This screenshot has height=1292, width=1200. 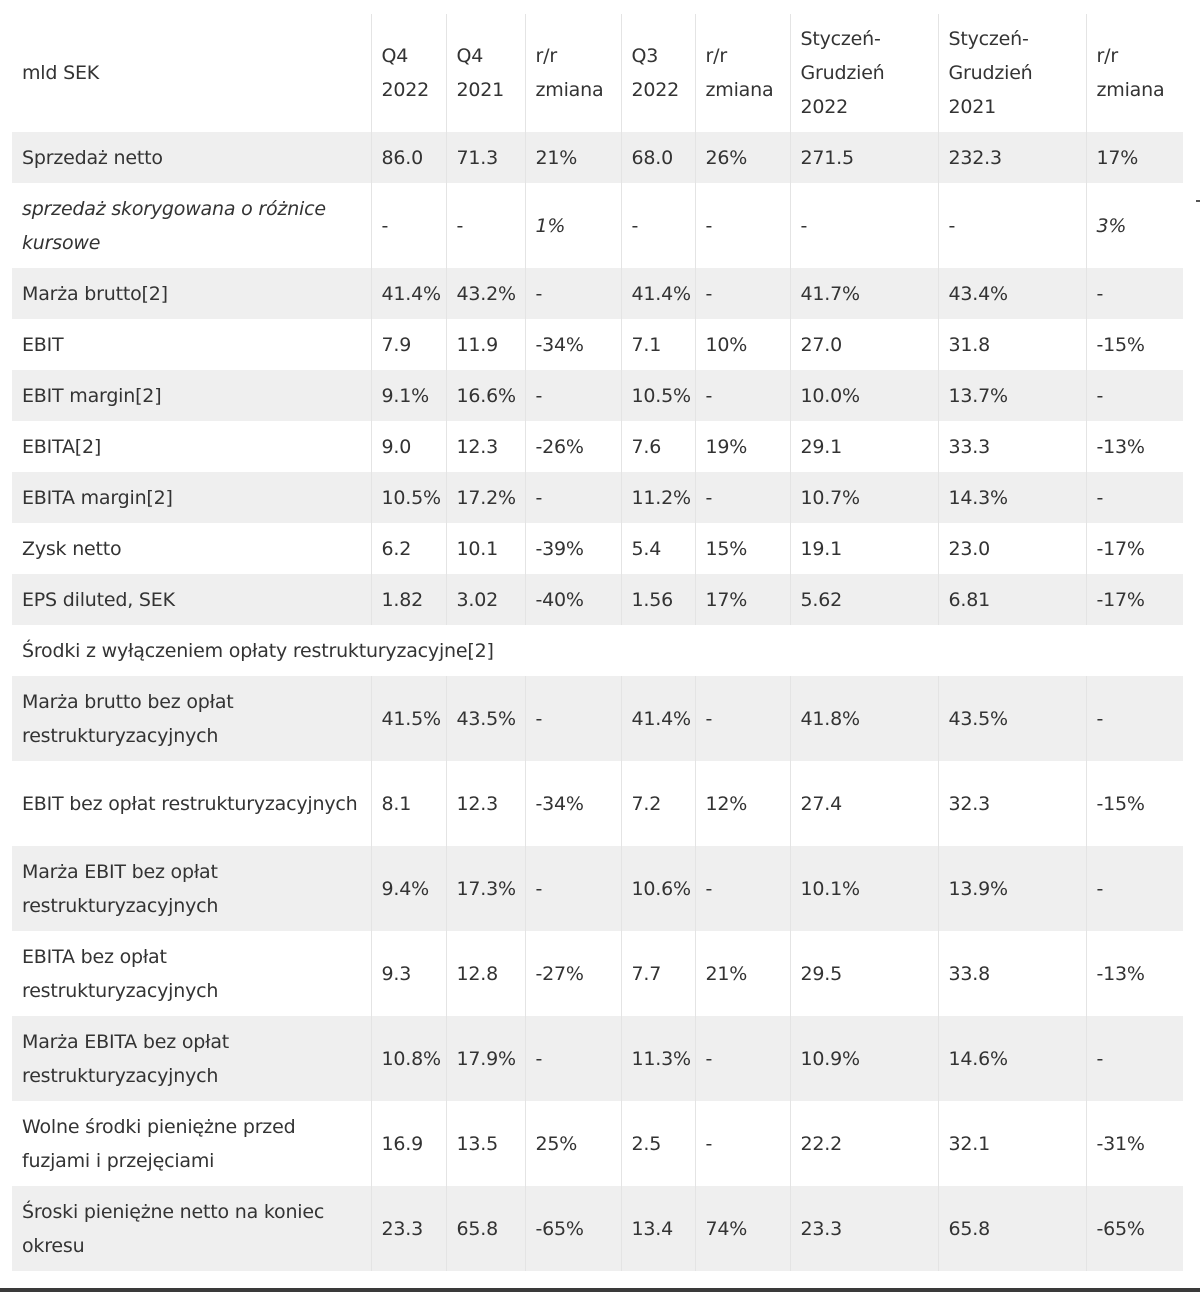 What do you see at coordinates (486, 497) in the screenshot?
I see `table-cell: 17.2%` at bounding box center [486, 497].